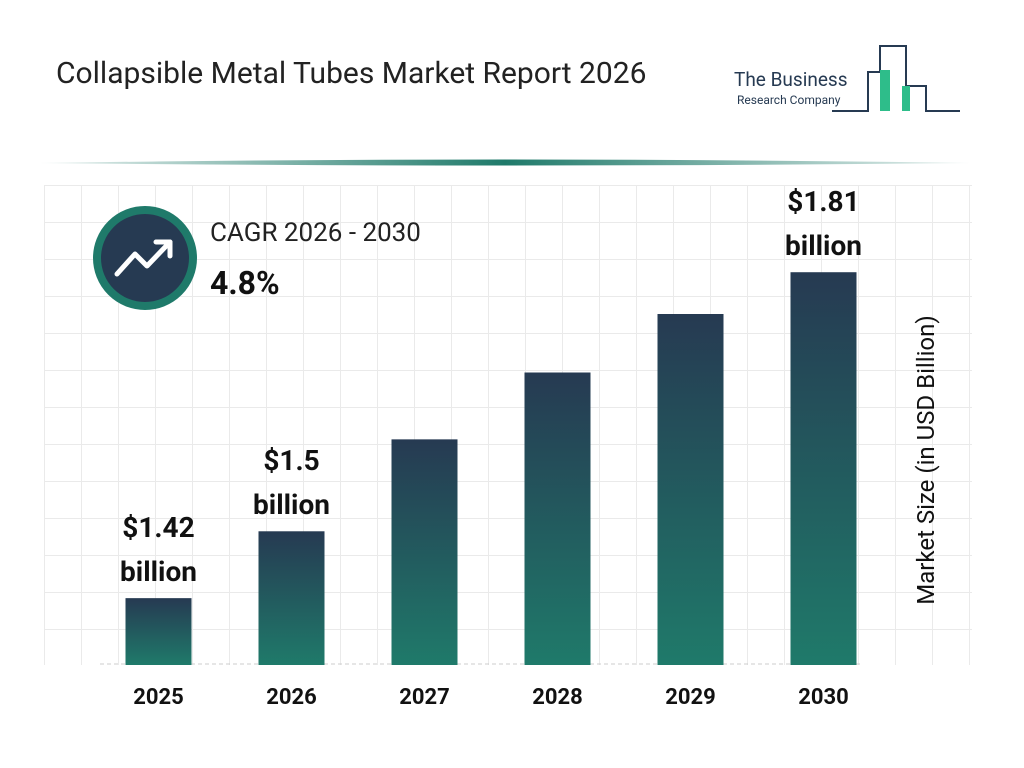 The image size is (1024, 768). Describe the element at coordinates (926, 459) in the screenshot. I see `y-axis-label: Market Size (in USD Billion)` at that location.